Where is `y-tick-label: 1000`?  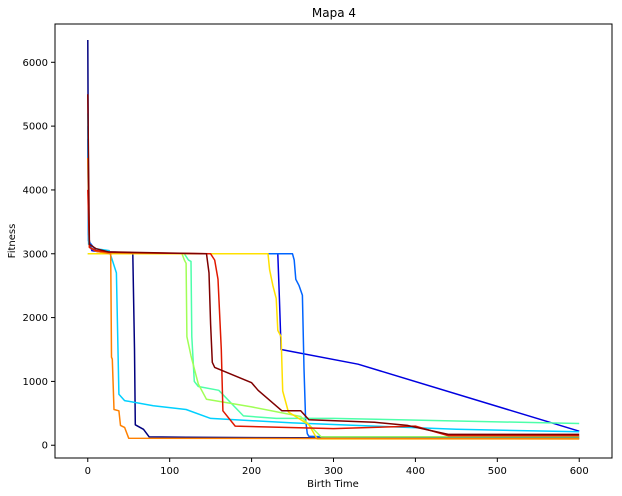 y-tick-label: 1000 is located at coordinates (35, 382).